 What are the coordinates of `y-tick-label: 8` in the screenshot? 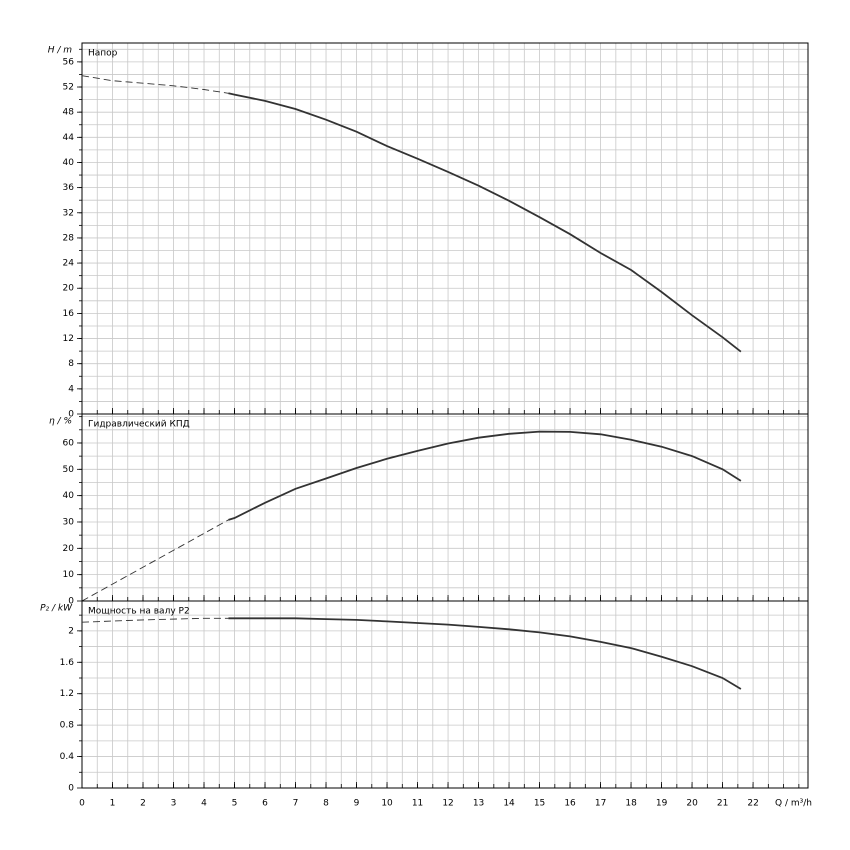 It's located at (71, 364).